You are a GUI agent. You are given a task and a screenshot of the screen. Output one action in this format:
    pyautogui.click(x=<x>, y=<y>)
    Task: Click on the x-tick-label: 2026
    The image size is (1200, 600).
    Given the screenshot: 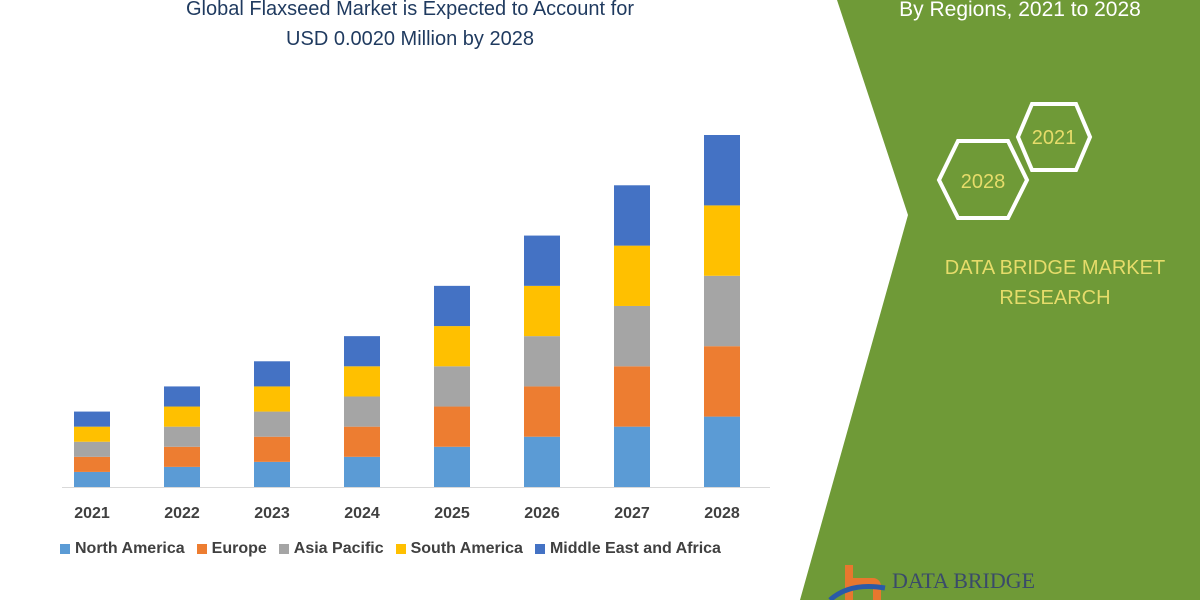 What is the action you would take?
    pyautogui.click(x=542, y=513)
    